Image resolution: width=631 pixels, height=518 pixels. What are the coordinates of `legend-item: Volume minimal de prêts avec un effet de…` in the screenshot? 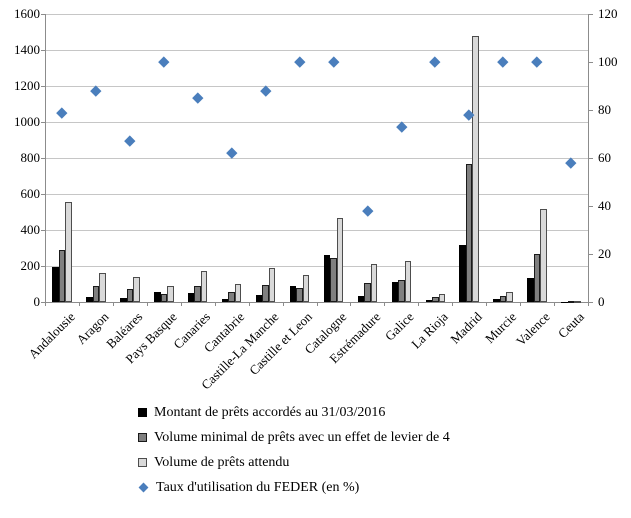 It's located at (294, 437).